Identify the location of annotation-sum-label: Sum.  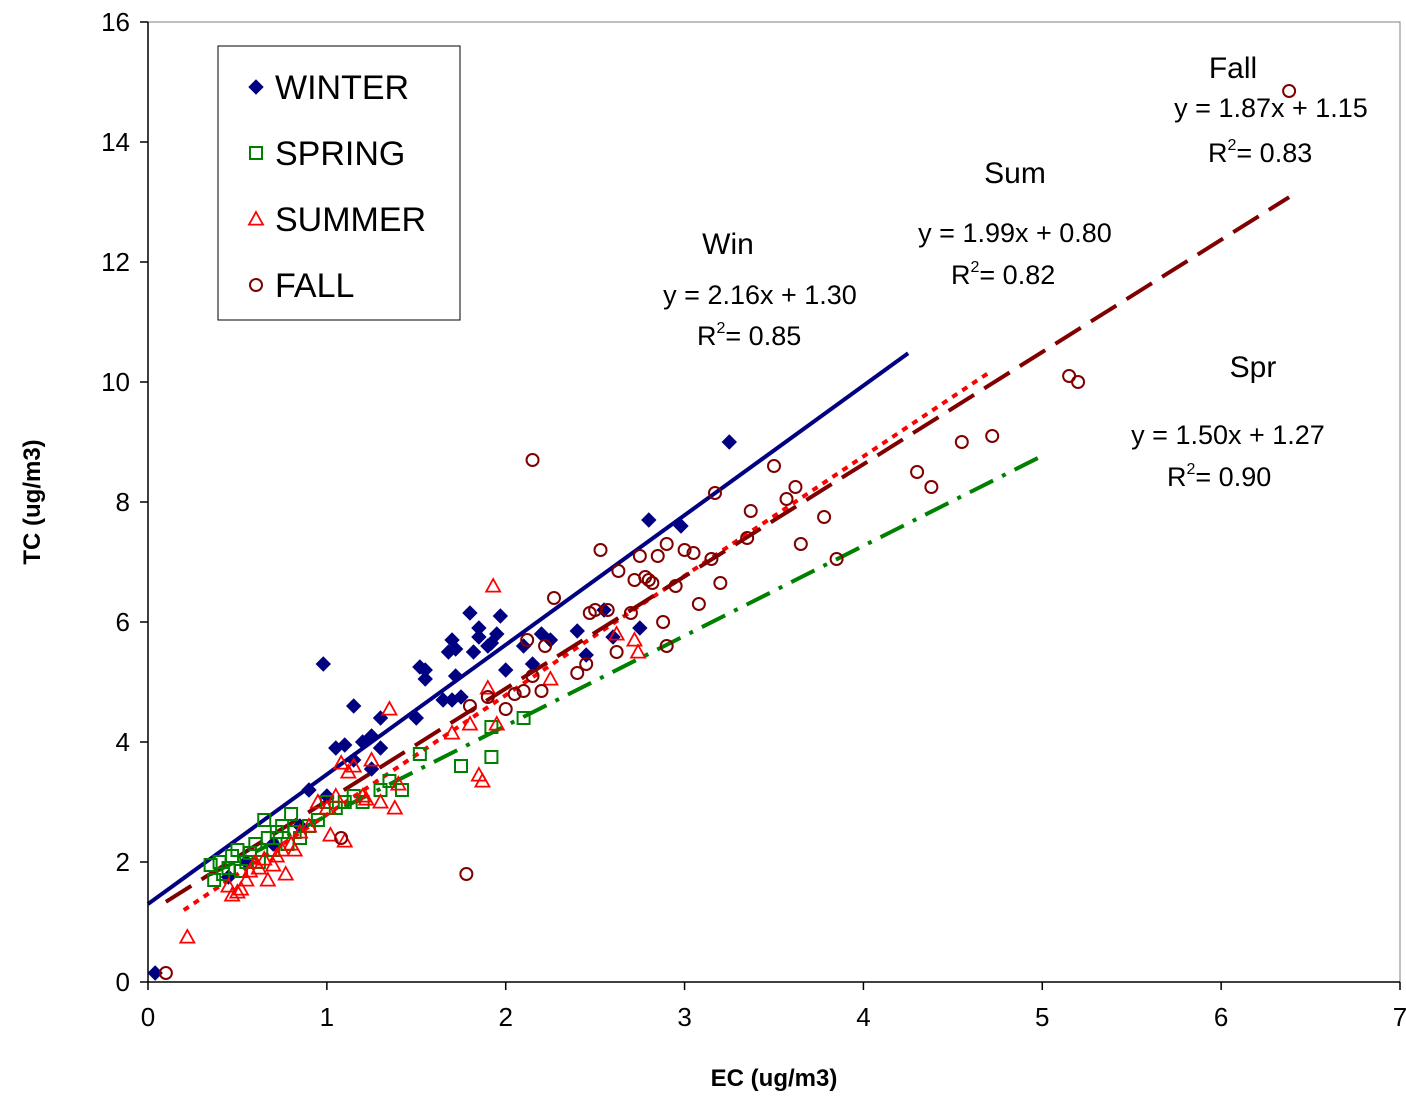
(1015, 173).